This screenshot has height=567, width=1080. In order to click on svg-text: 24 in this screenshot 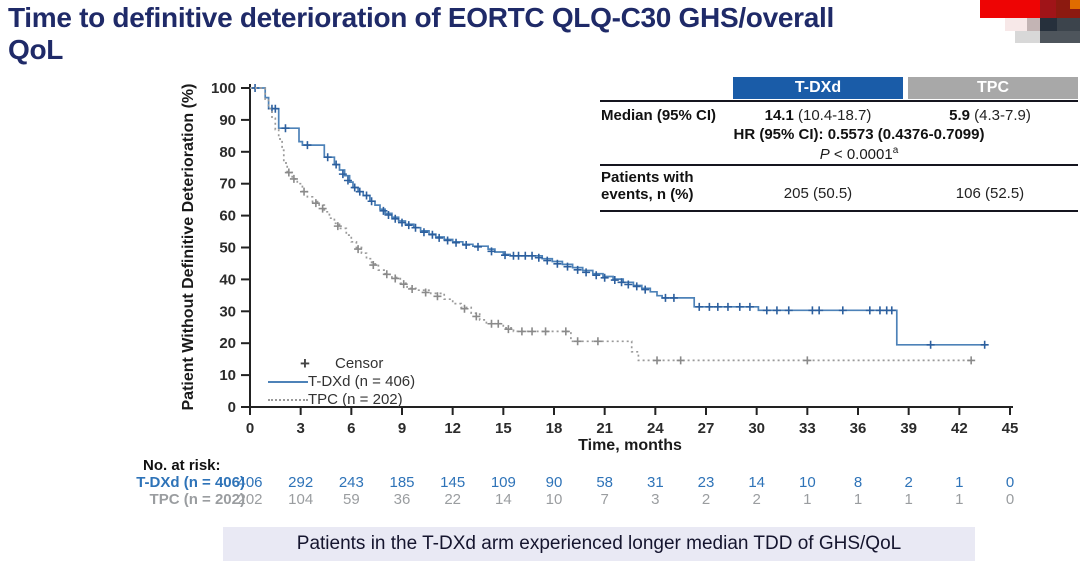, I will do `click(655, 428)`.